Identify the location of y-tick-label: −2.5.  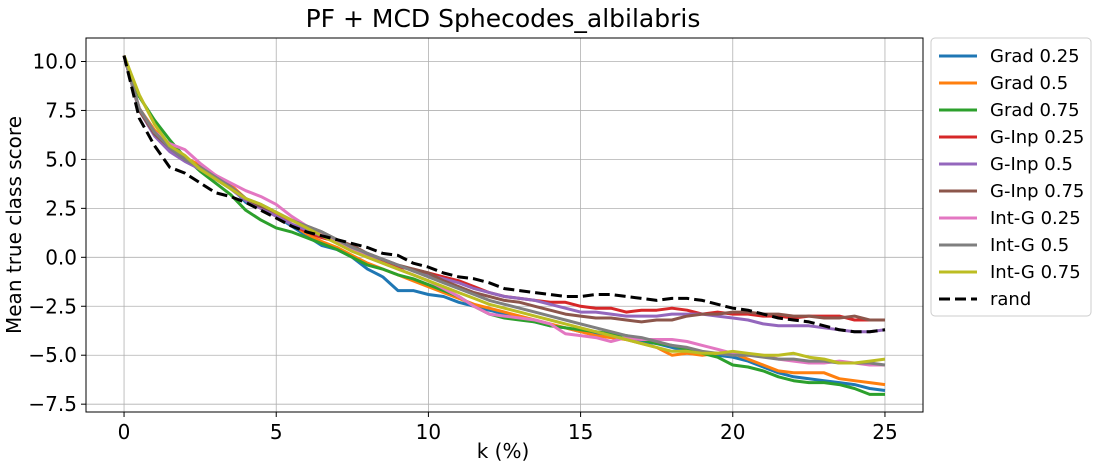
(52, 306).